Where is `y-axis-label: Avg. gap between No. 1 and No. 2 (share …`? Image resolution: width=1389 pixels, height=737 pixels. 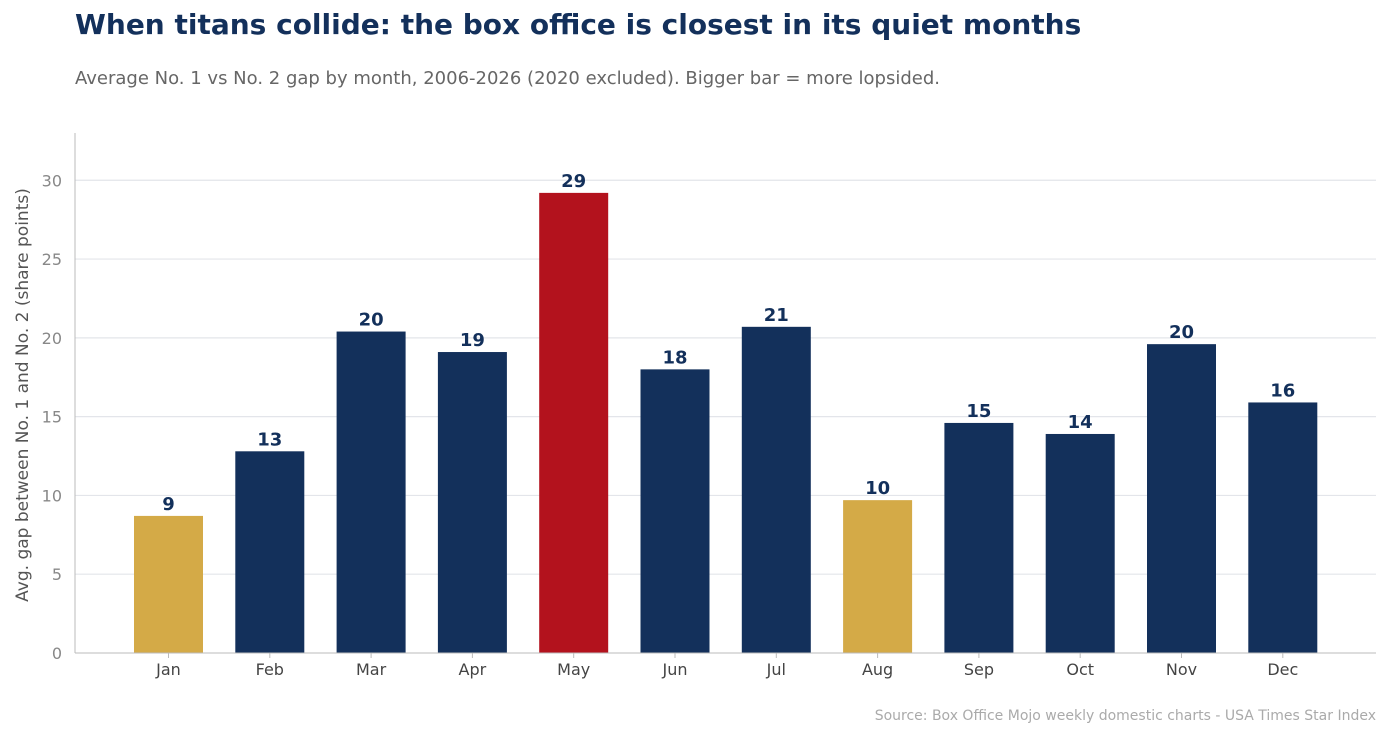
y-axis-label: Avg. gap between No. 1 and No. 2 (share … is located at coordinates (23, 395).